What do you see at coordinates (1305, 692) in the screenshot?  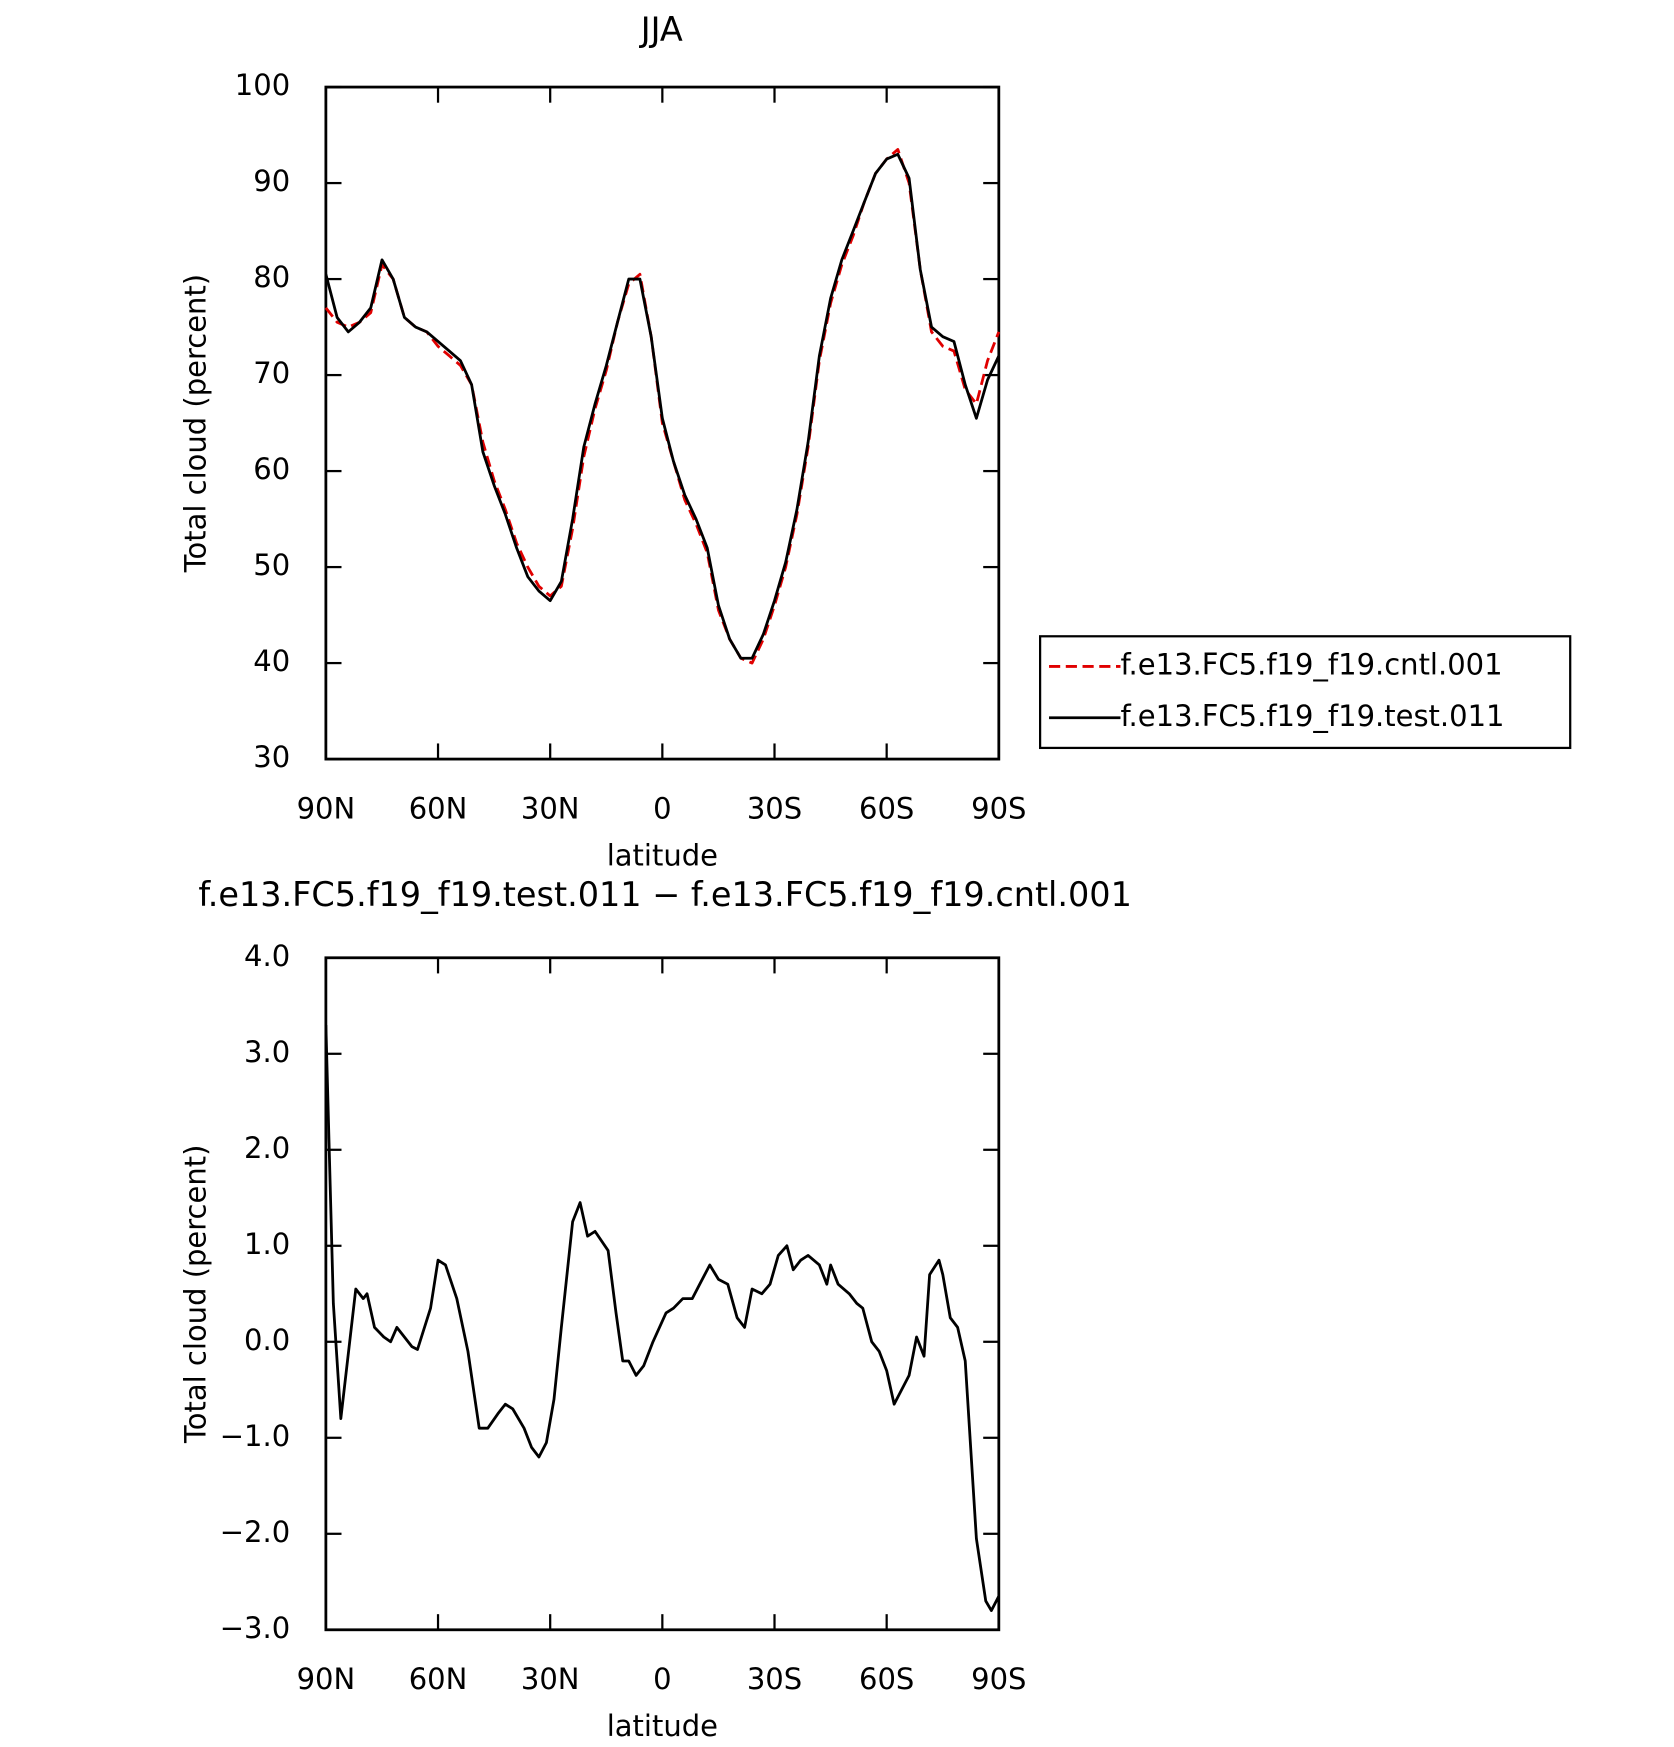 I see `legend-box` at bounding box center [1305, 692].